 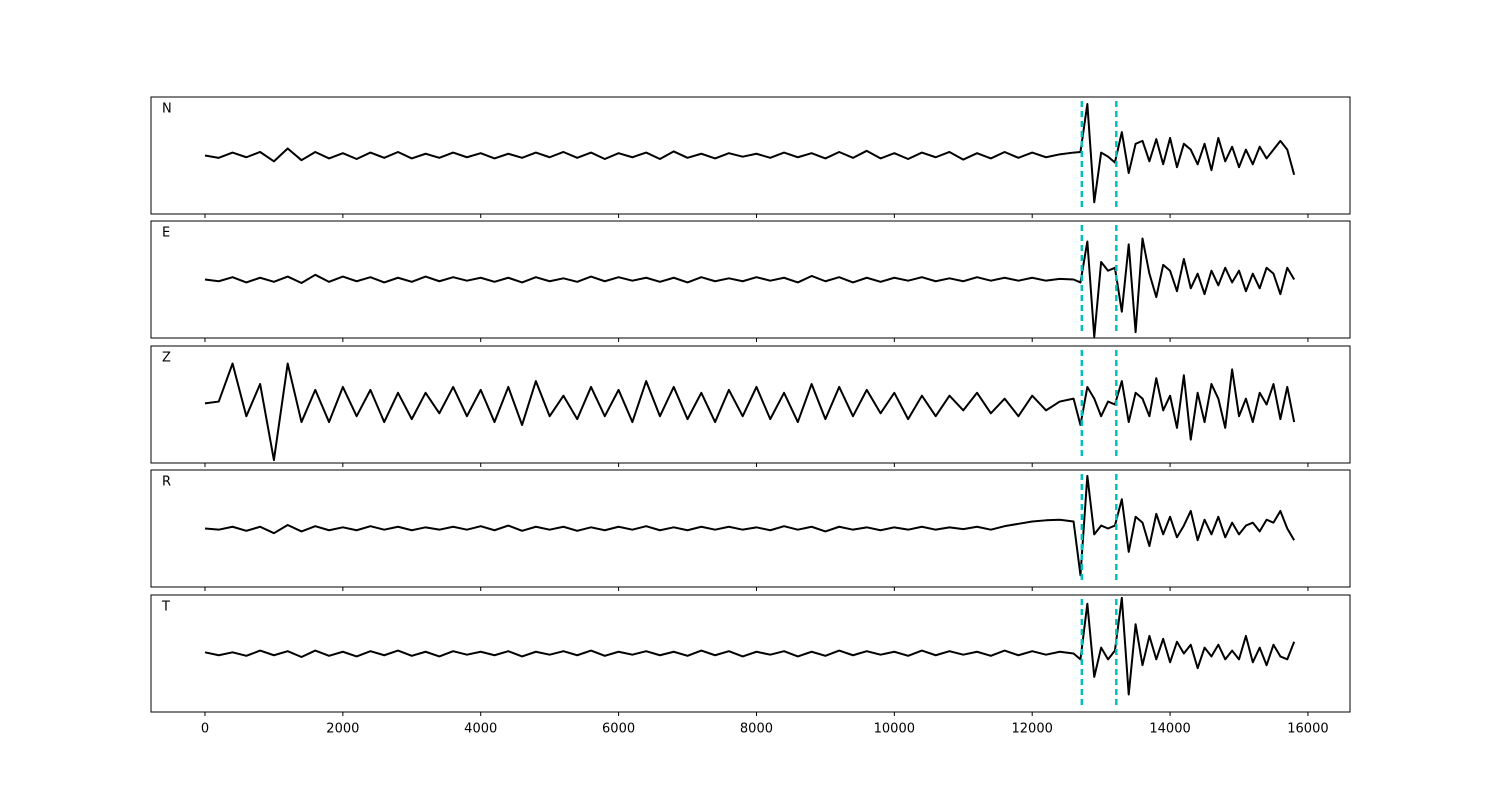 I want to click on x-tick-label: 6000, so click(x=618, y=729).